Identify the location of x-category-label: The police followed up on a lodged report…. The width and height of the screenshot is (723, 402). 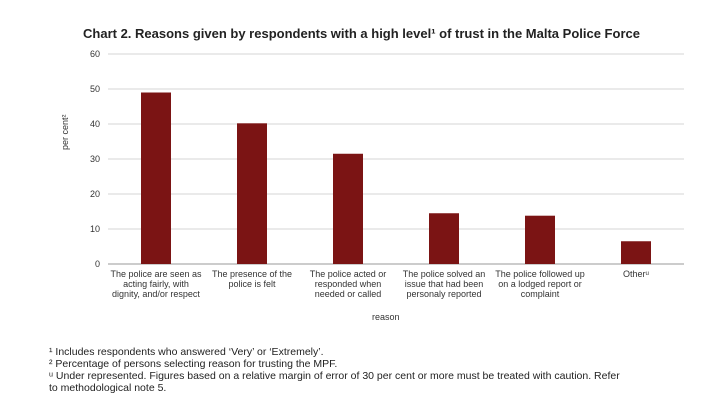
(540, 284).